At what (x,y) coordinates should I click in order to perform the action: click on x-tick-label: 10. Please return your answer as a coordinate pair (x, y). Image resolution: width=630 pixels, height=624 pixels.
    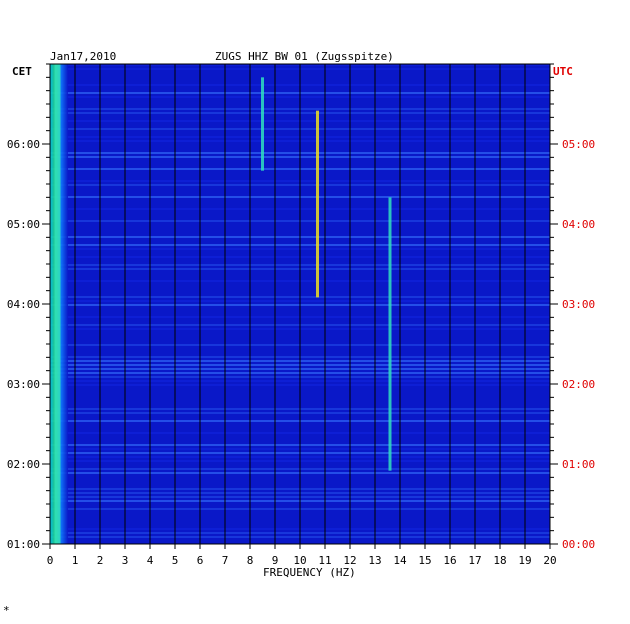
    Looking at the image, I should click on (299, 560).